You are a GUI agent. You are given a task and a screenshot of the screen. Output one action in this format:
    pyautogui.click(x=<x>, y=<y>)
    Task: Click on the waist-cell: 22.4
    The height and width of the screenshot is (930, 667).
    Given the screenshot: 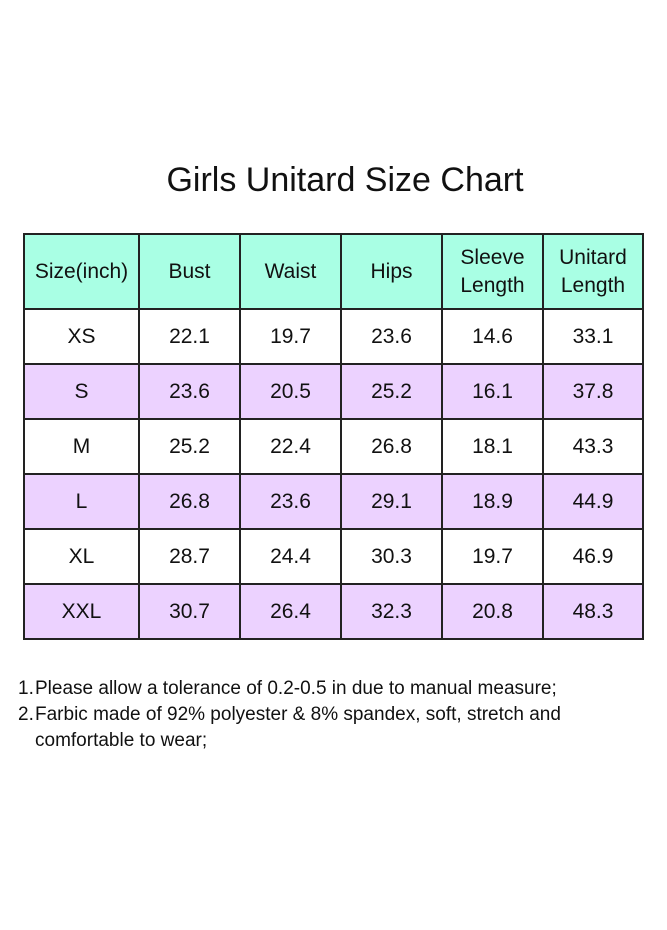 What is the action you would take?
    pyautogui.click(x=290, y=446)
    